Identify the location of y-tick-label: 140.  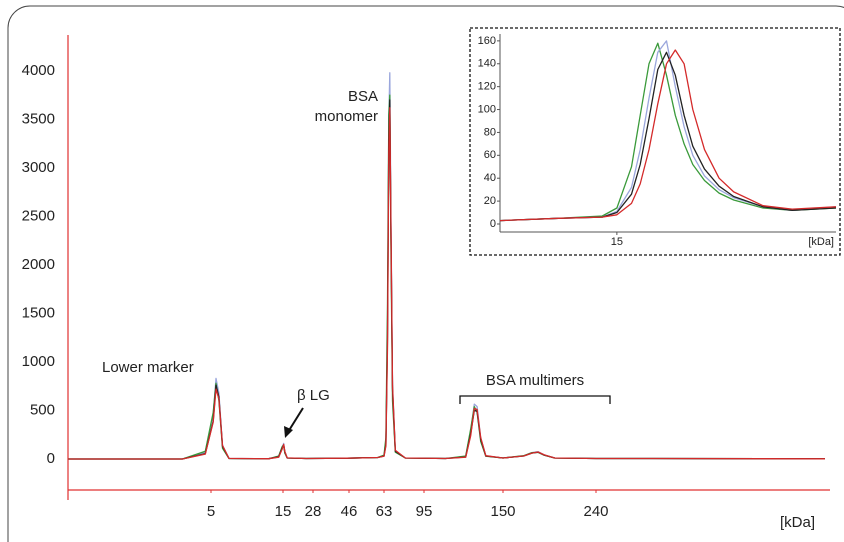
(487, 64).